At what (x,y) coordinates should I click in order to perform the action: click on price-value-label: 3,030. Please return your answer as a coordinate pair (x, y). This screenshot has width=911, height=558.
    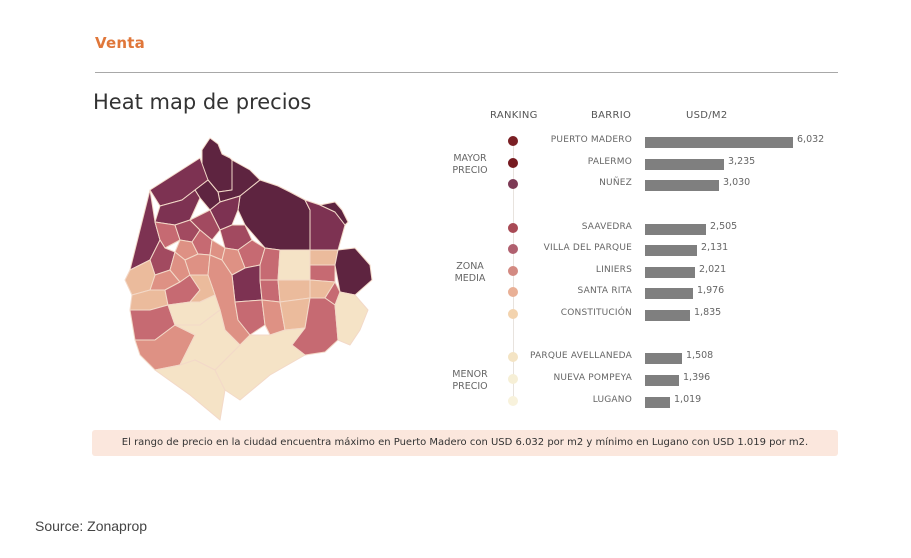
    Looking at the image, I should click on (737, 182).